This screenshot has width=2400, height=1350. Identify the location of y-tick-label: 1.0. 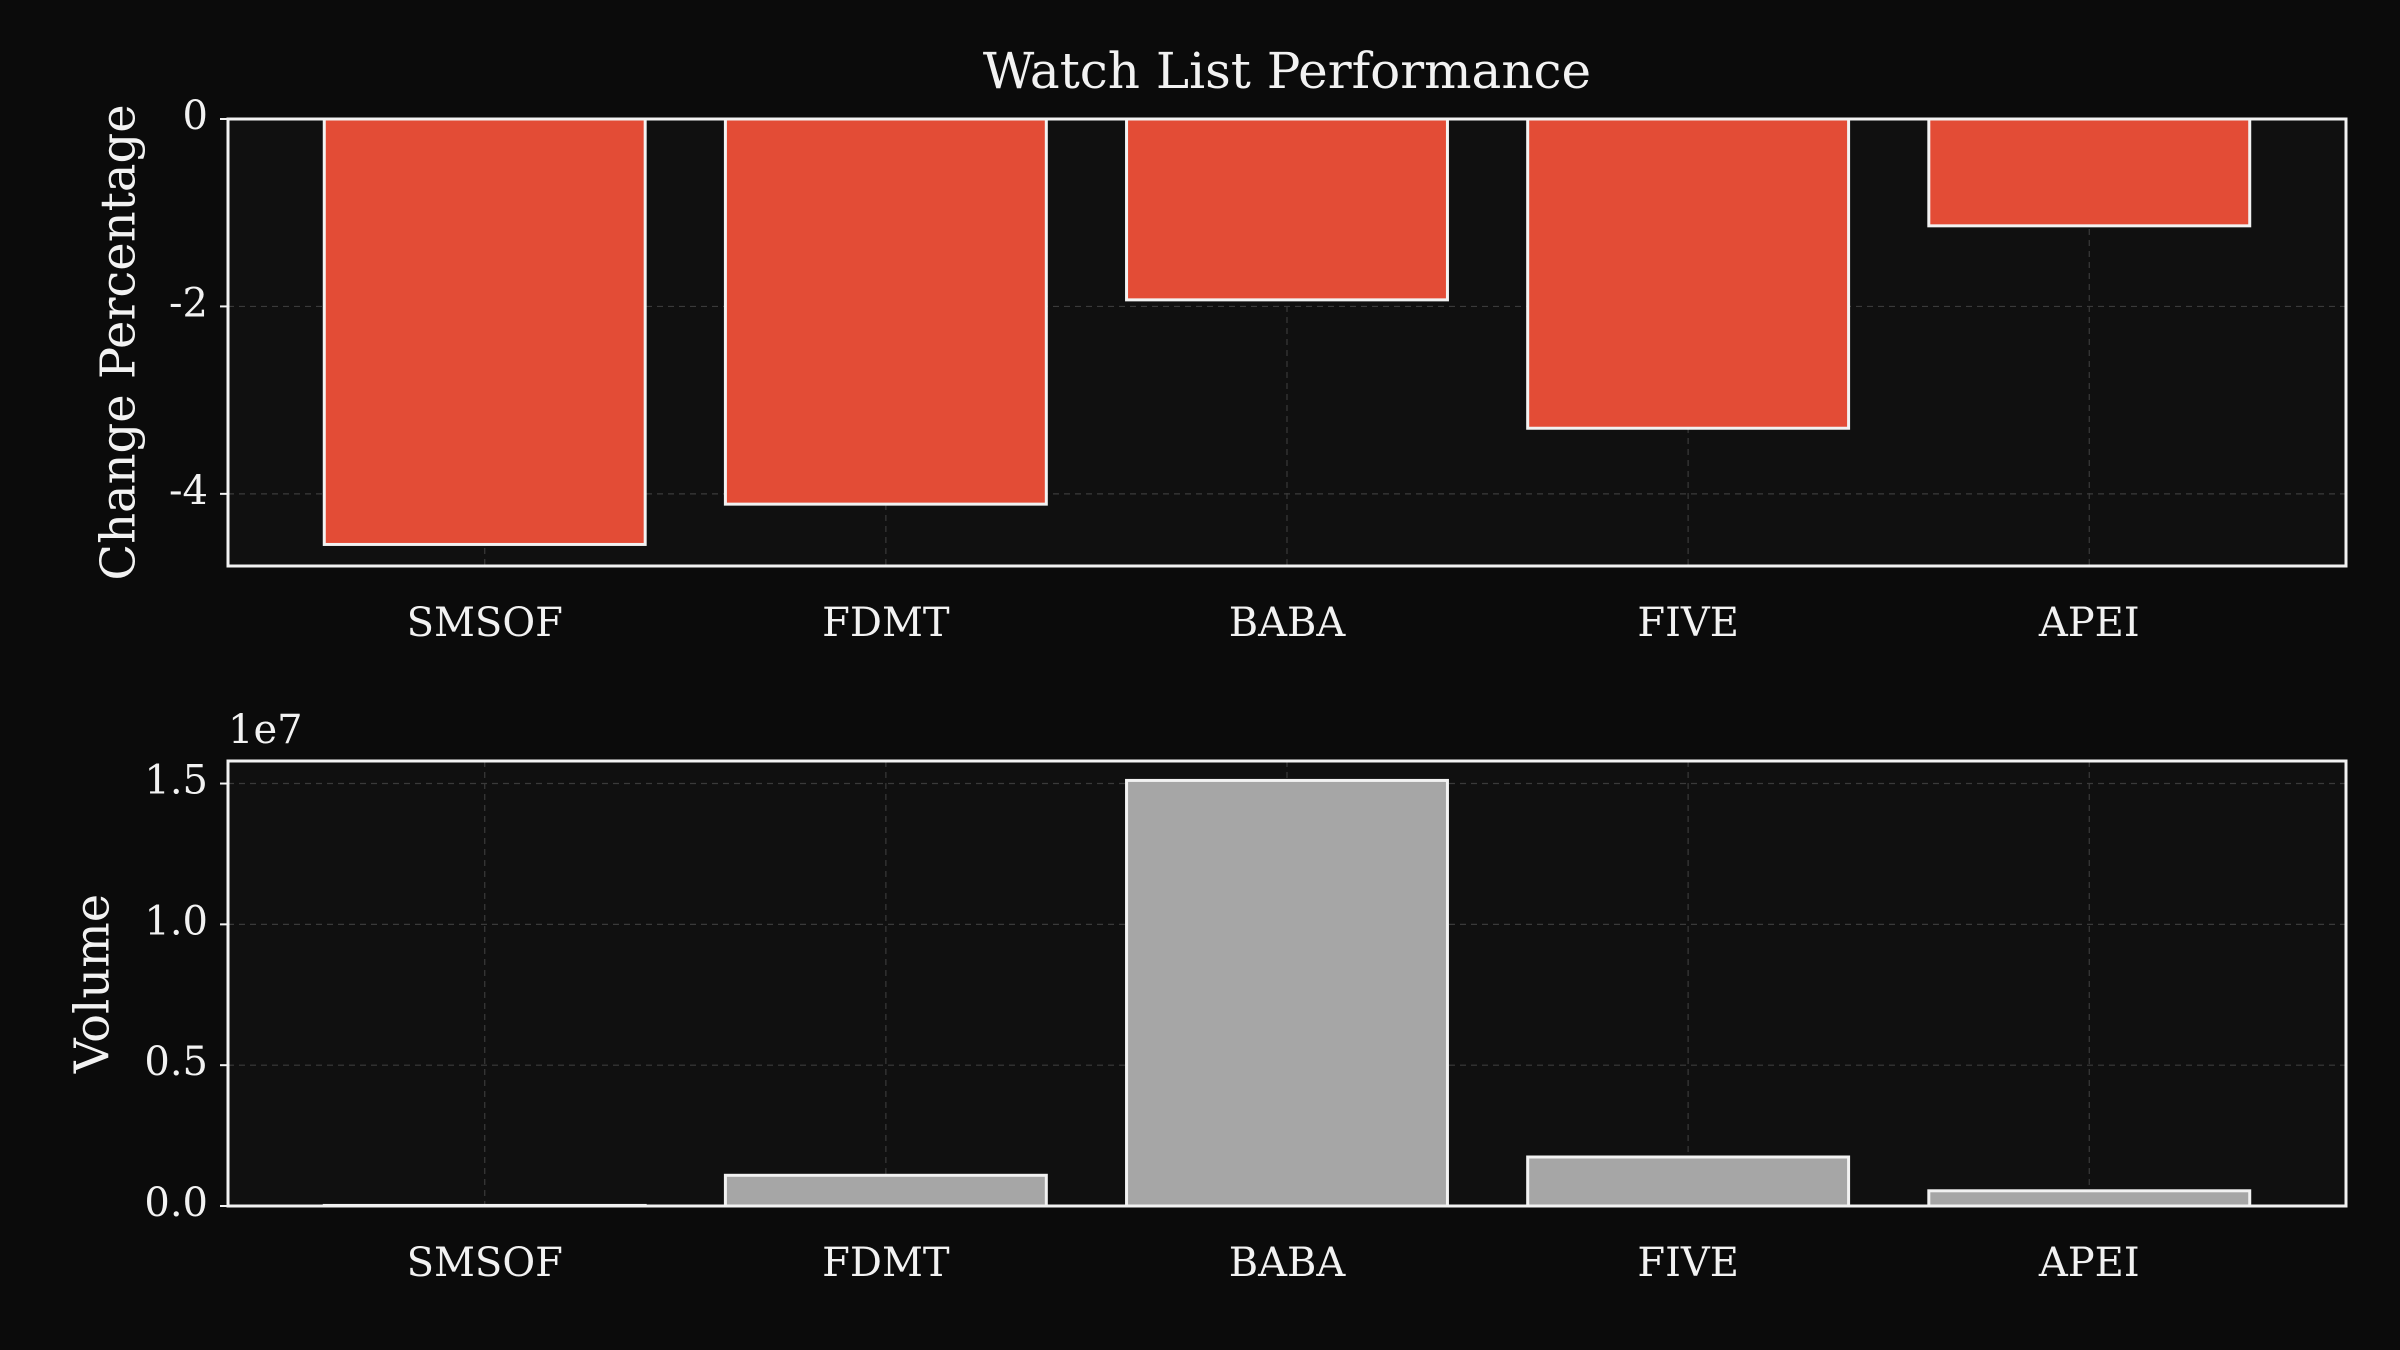
(176, 921).